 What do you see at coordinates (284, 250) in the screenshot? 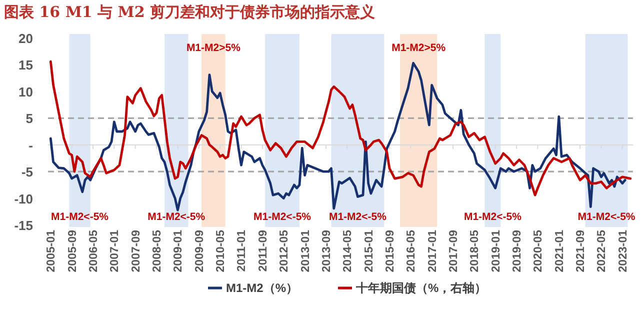
I see `x-tick-label: 2012-05` at bounding box center [284, 250].